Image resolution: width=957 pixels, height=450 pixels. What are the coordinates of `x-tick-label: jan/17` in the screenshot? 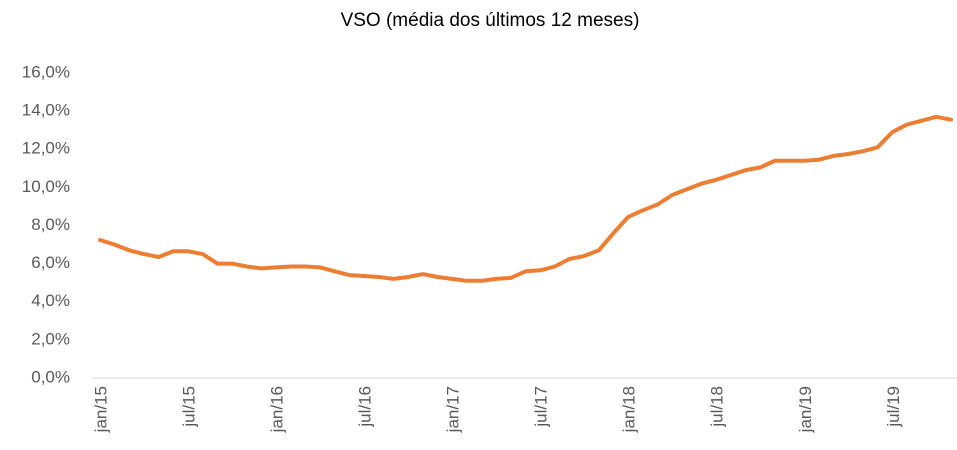 It's located at (453, 409).